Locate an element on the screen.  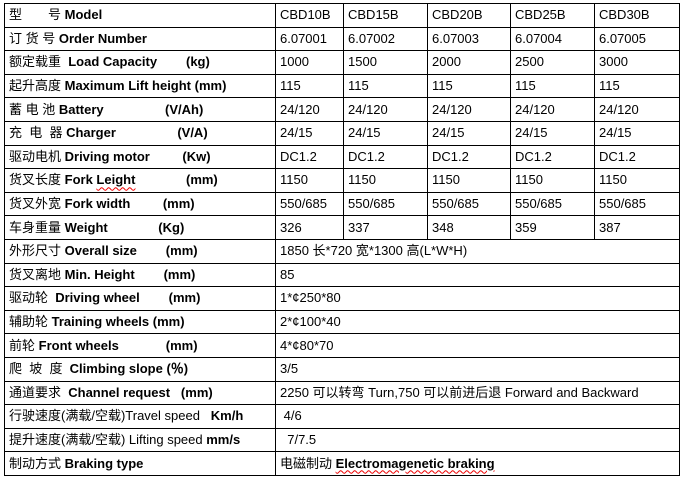
table-row: 行驶速度(满载/空载)Travel speed Km/h 4/6 is located at coordinates (342, 416).